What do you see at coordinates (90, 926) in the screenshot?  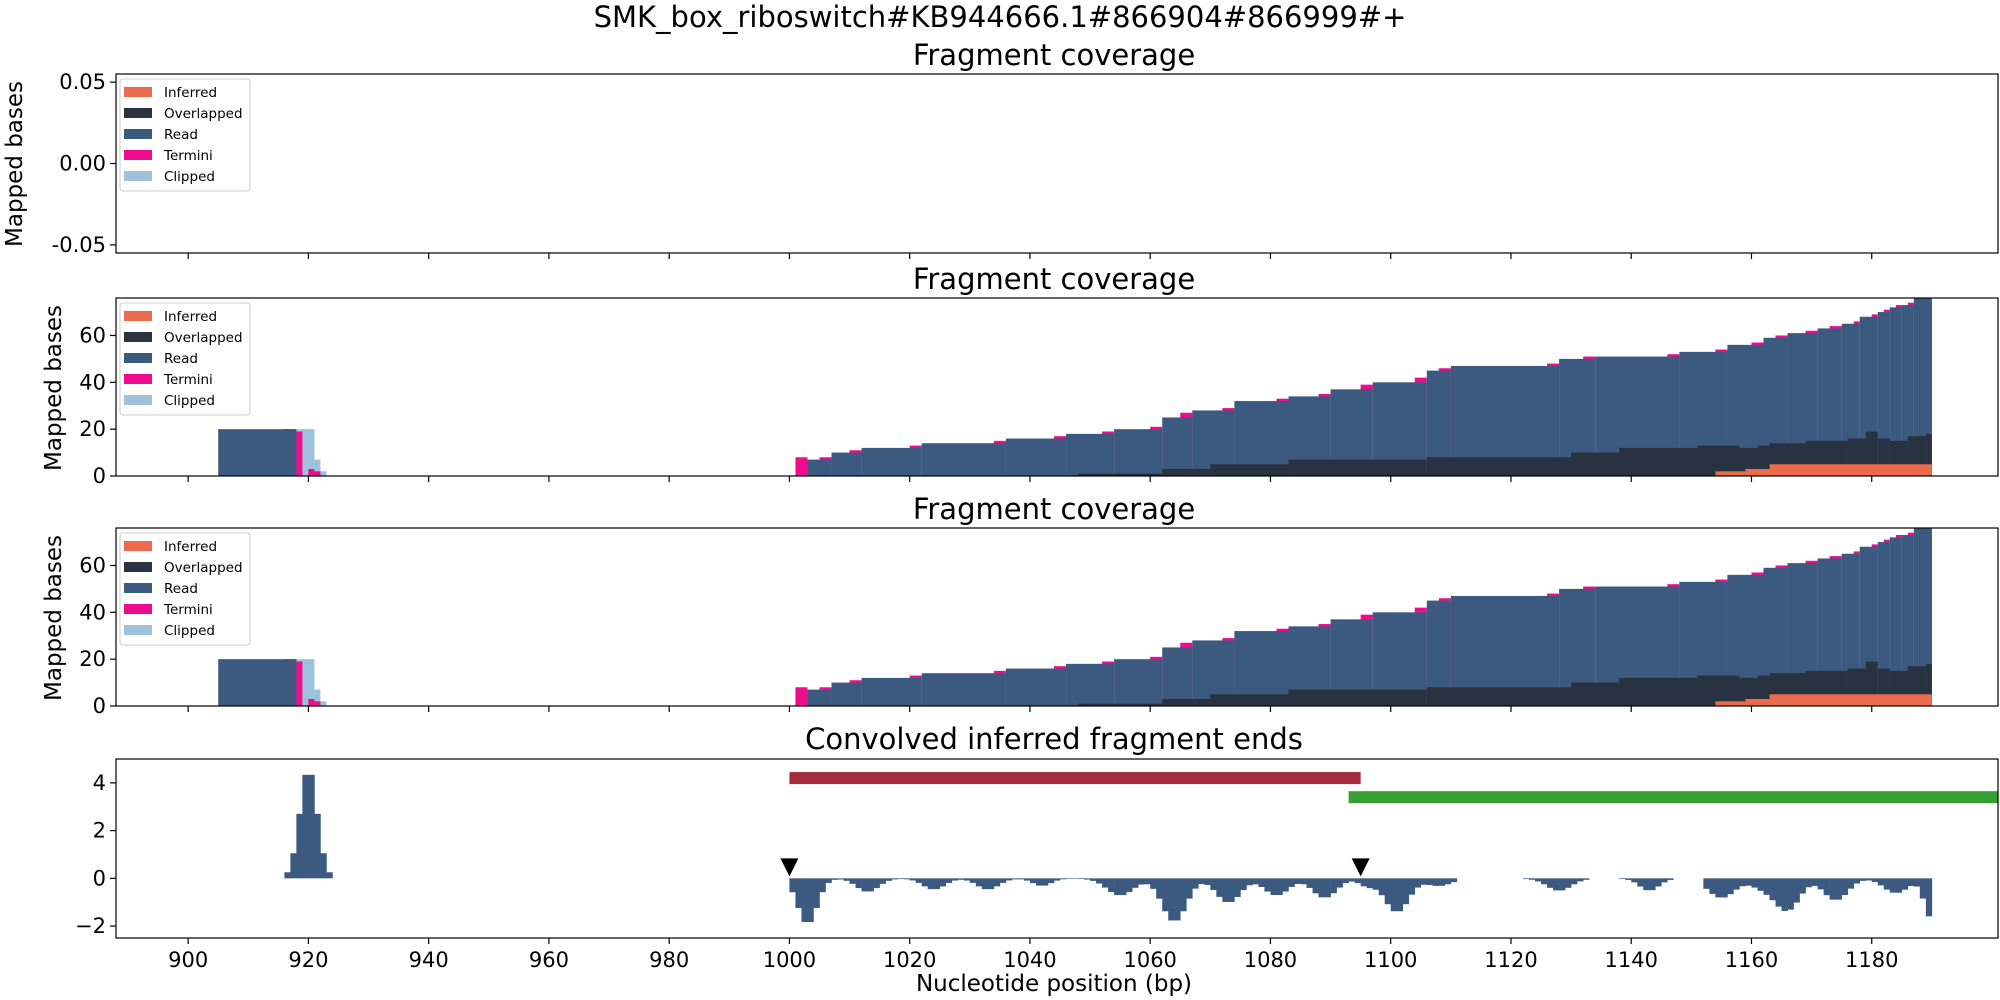 I see `y-tick-label: −2` at bounding box center [90, 926].